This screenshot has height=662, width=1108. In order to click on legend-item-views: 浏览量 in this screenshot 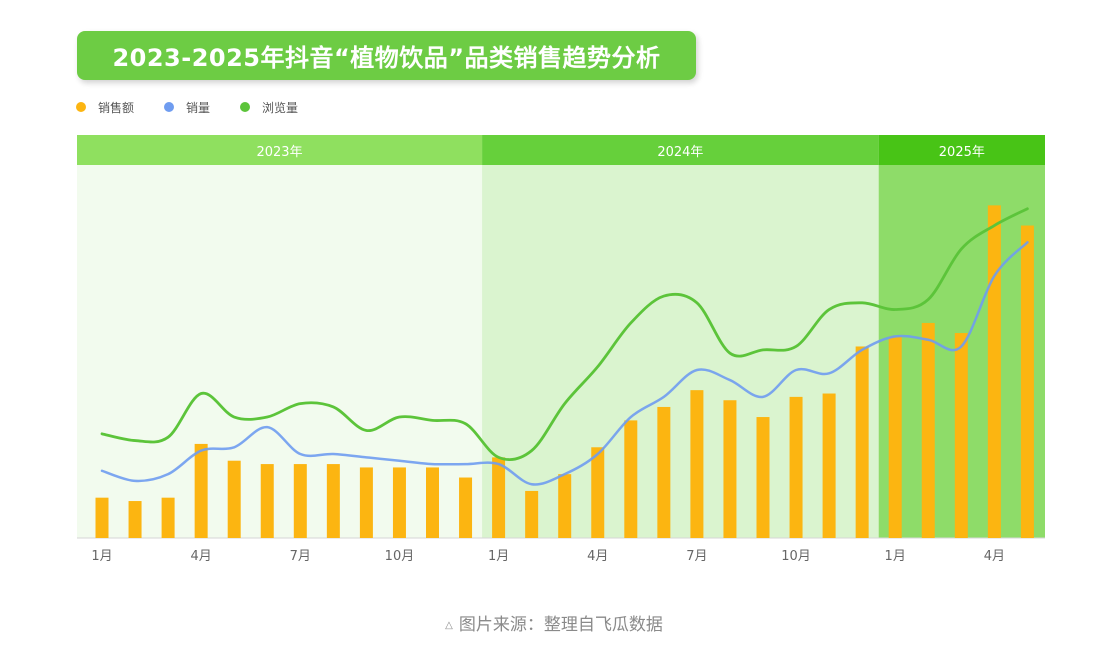, I will do `click(269, 107)`.